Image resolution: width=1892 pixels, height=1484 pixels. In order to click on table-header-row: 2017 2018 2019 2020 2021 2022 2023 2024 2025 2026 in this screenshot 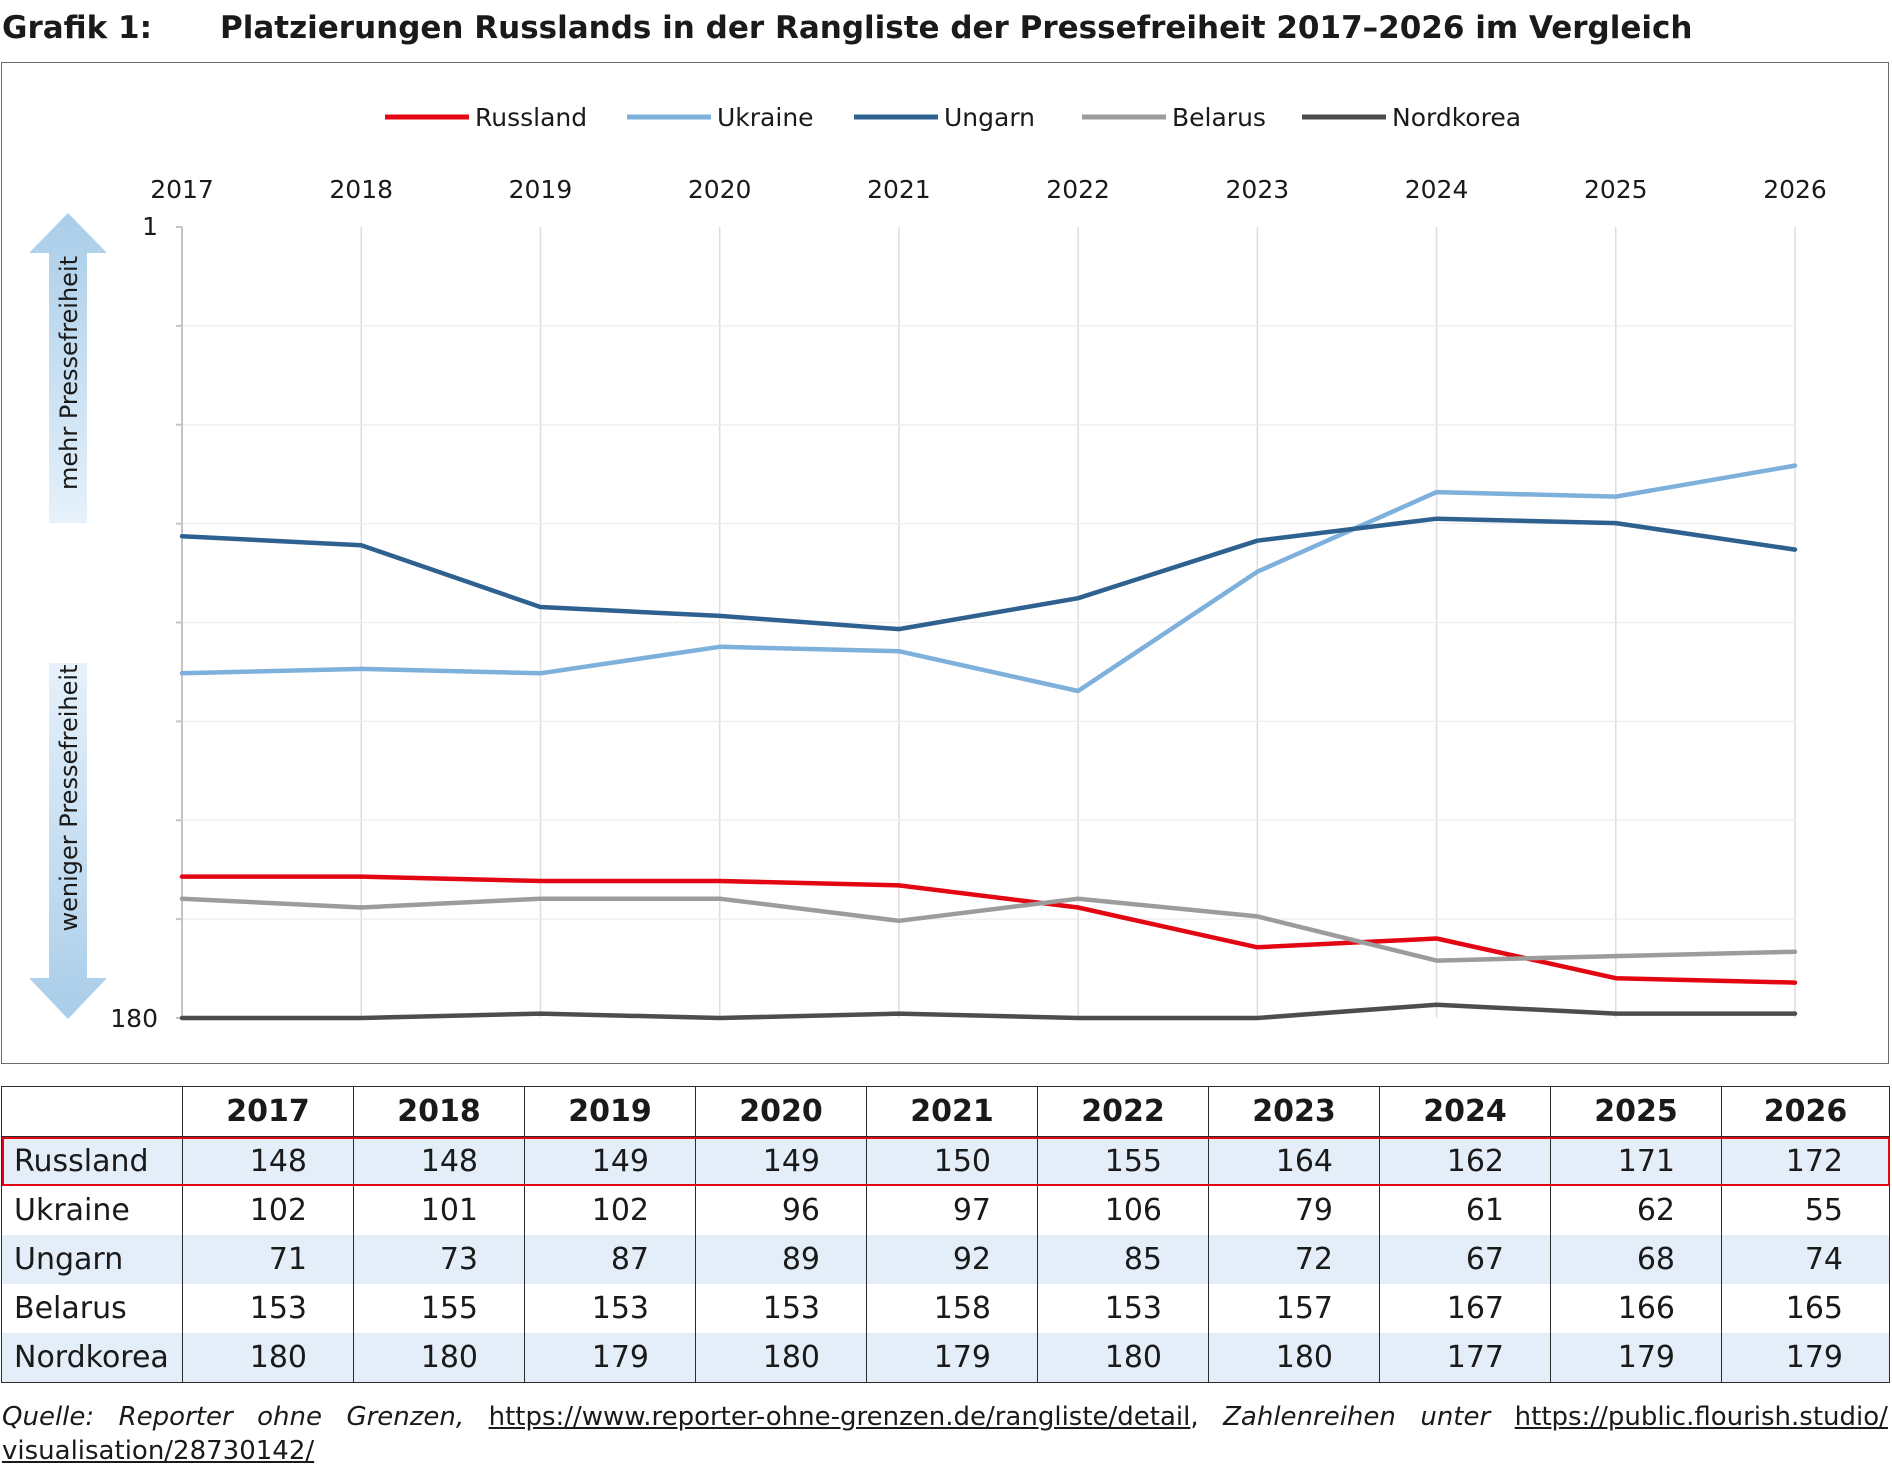, I will do `click(945, 1111)`.